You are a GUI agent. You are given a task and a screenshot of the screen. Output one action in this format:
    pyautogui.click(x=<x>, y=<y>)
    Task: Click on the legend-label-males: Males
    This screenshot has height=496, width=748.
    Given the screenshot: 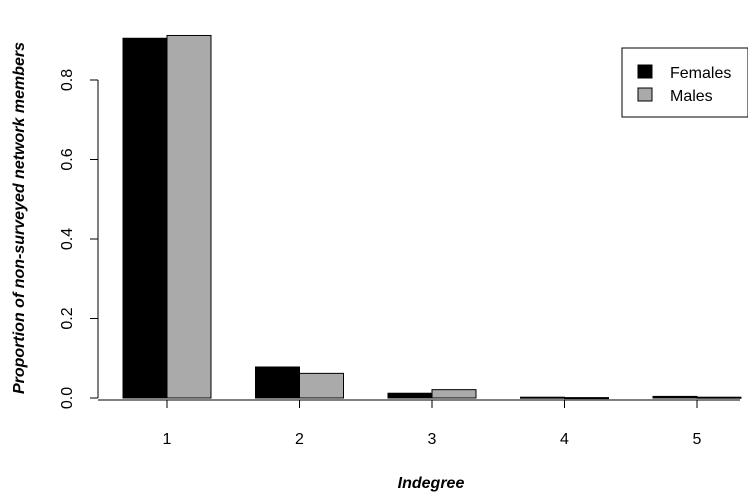 What is the action you would take?
    pyautogui.click(x=691, y=96)
    